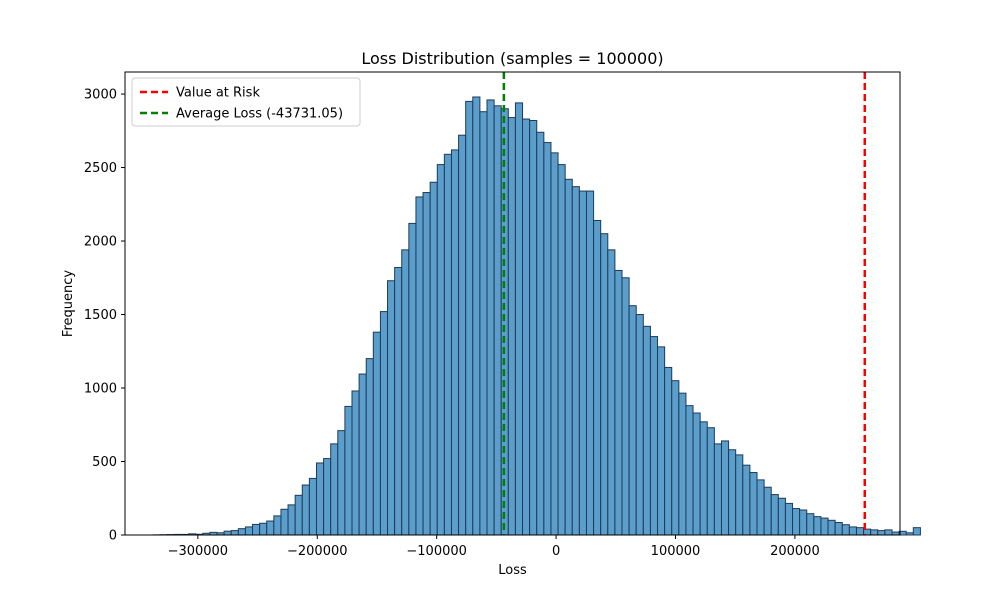  I want to click on x-tick-label: −300000, so click(198, 551).